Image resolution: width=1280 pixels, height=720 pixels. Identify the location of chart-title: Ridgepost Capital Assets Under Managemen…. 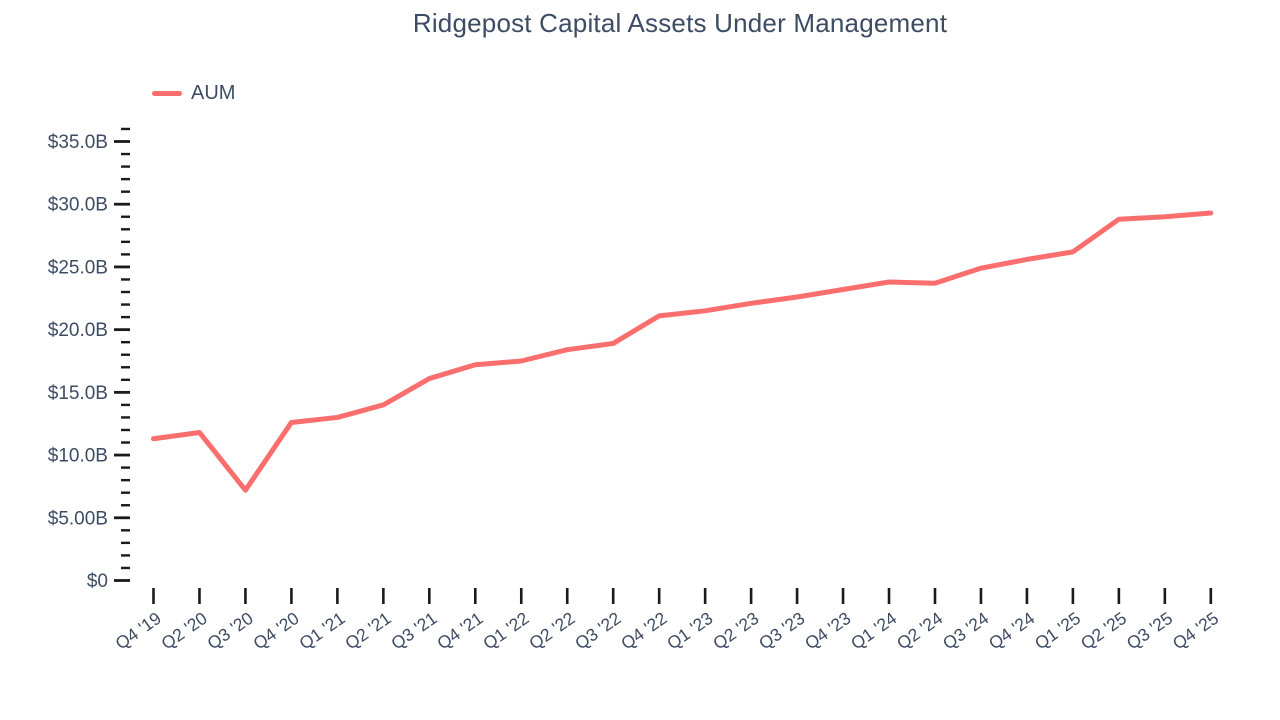
(680, 23).